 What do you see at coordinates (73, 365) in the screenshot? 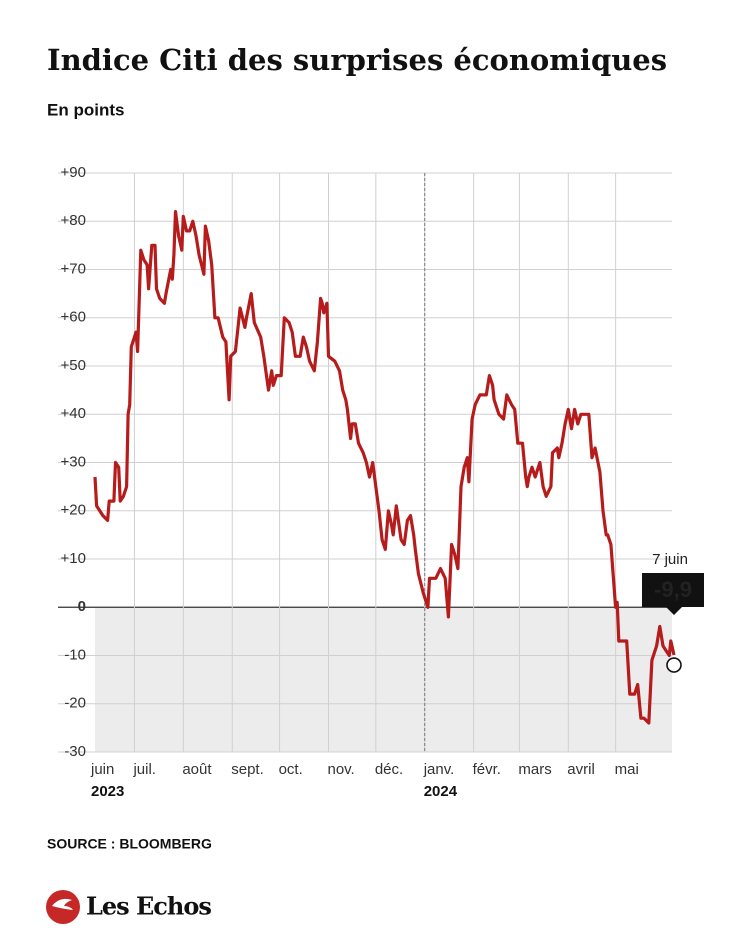
I see `y-tick-label: +50` at bounding box center [73, 365].